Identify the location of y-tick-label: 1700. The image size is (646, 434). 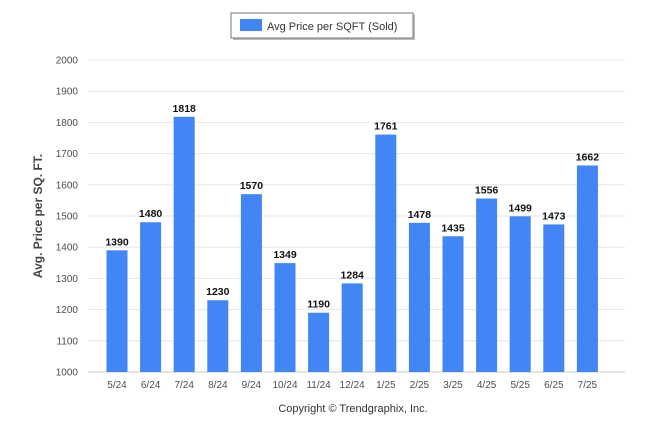
(67, 154).